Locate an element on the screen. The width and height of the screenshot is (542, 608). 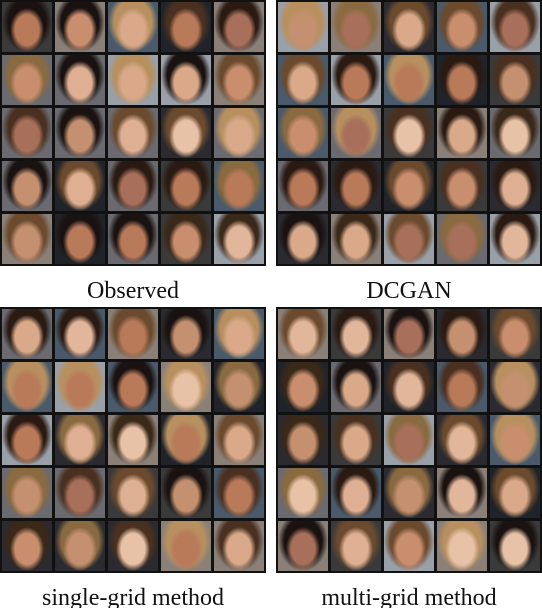
panel-caption: single-grid method is located at coordinates (133, 596).